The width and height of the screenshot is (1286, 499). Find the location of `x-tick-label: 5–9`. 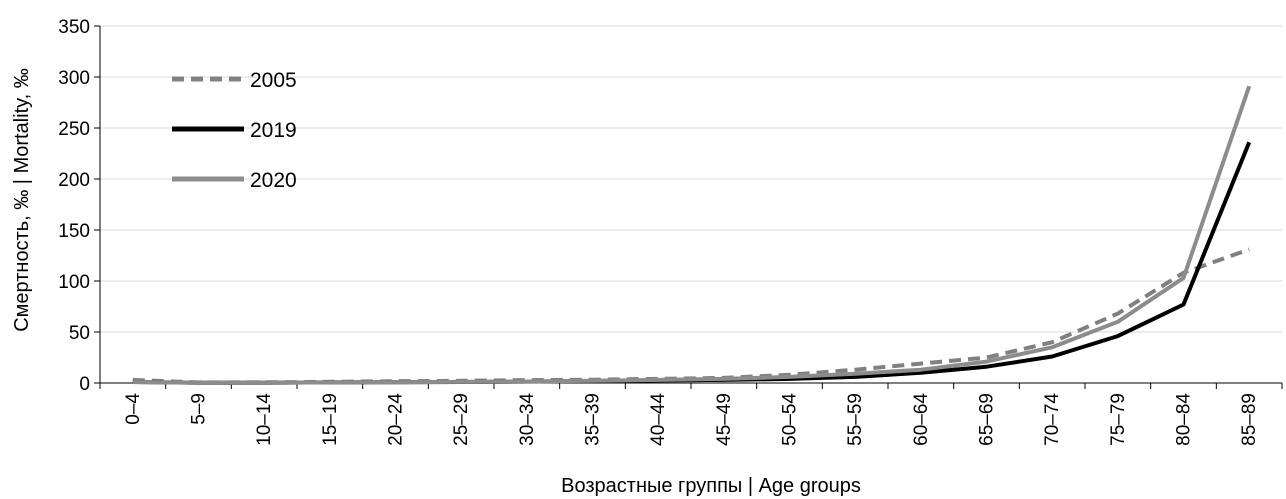

x-tick-label: 5–9 is located at coordinates (199, 409).